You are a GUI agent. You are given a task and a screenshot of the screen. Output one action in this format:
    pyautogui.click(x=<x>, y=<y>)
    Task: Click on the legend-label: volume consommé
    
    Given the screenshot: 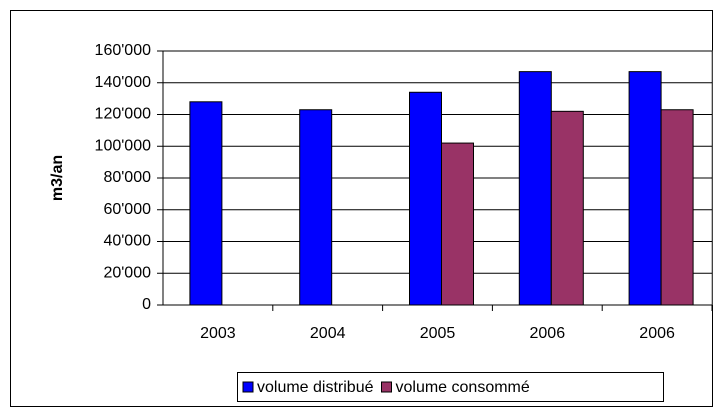 What is the action you would take?
    pyautogui.click(x=463, y=387)
    